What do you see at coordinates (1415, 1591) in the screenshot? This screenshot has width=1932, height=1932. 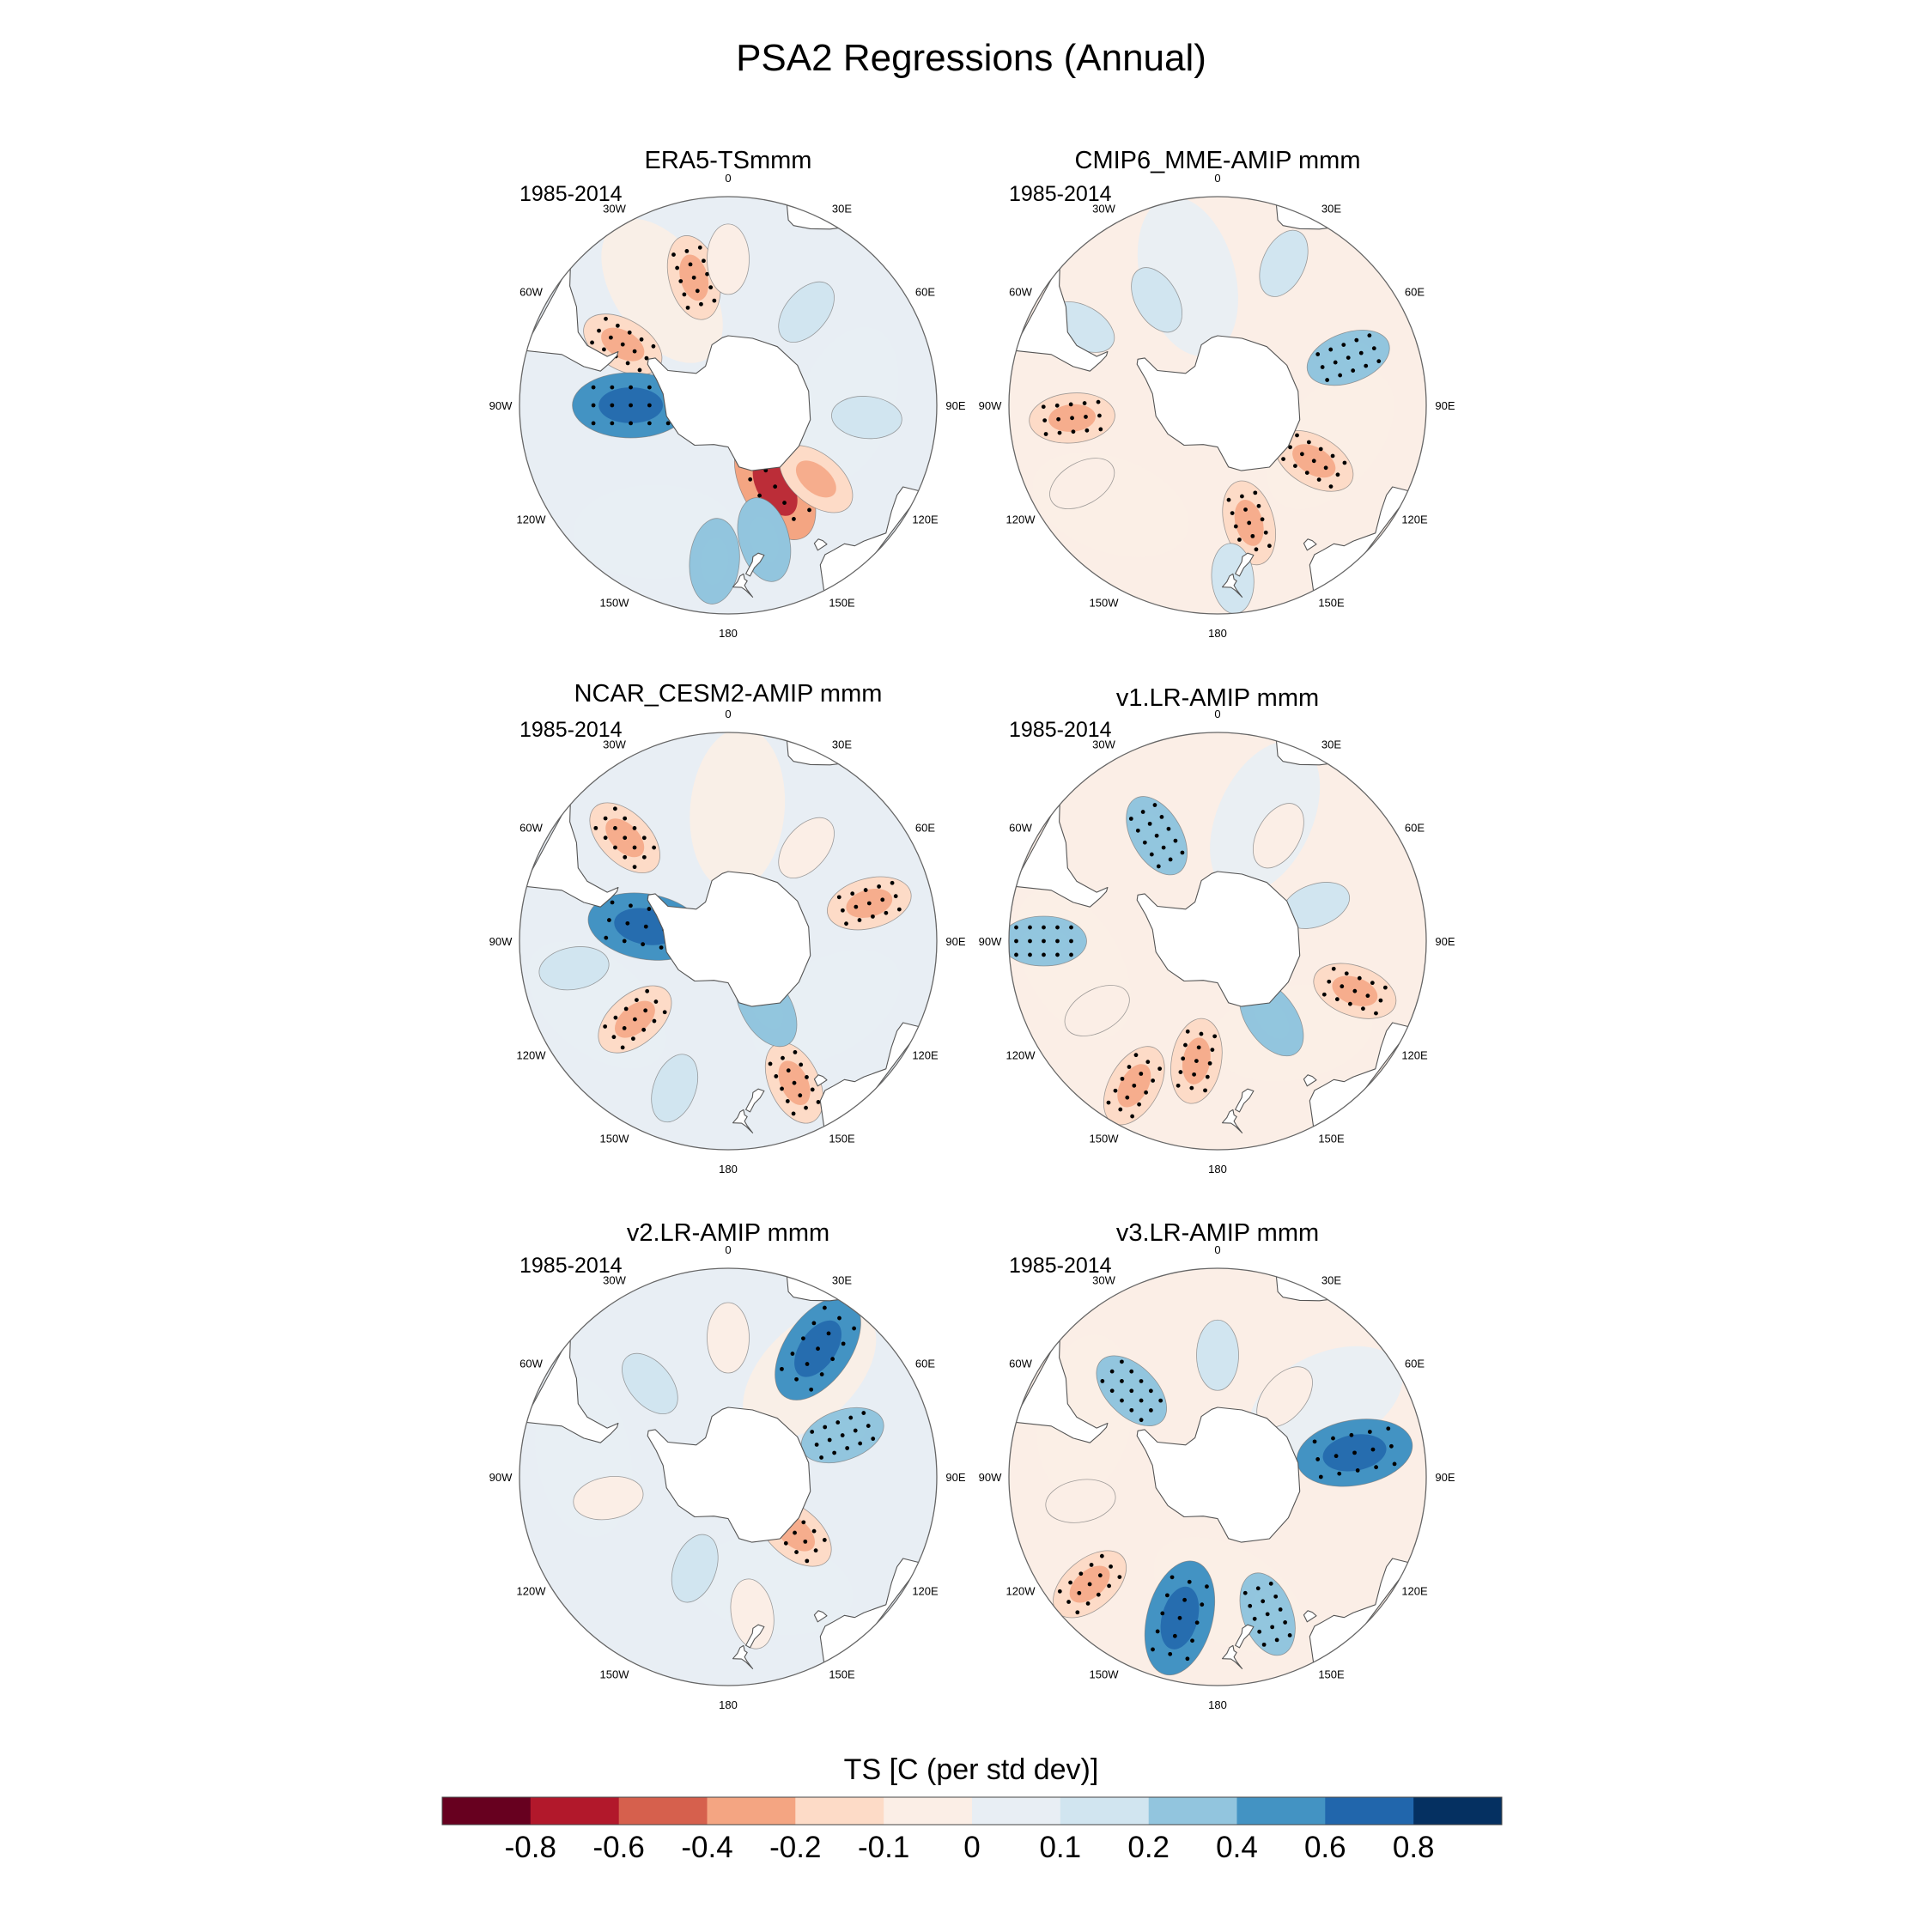 I see `longitude-label: 120E` at bounding box center [1415, 1591].